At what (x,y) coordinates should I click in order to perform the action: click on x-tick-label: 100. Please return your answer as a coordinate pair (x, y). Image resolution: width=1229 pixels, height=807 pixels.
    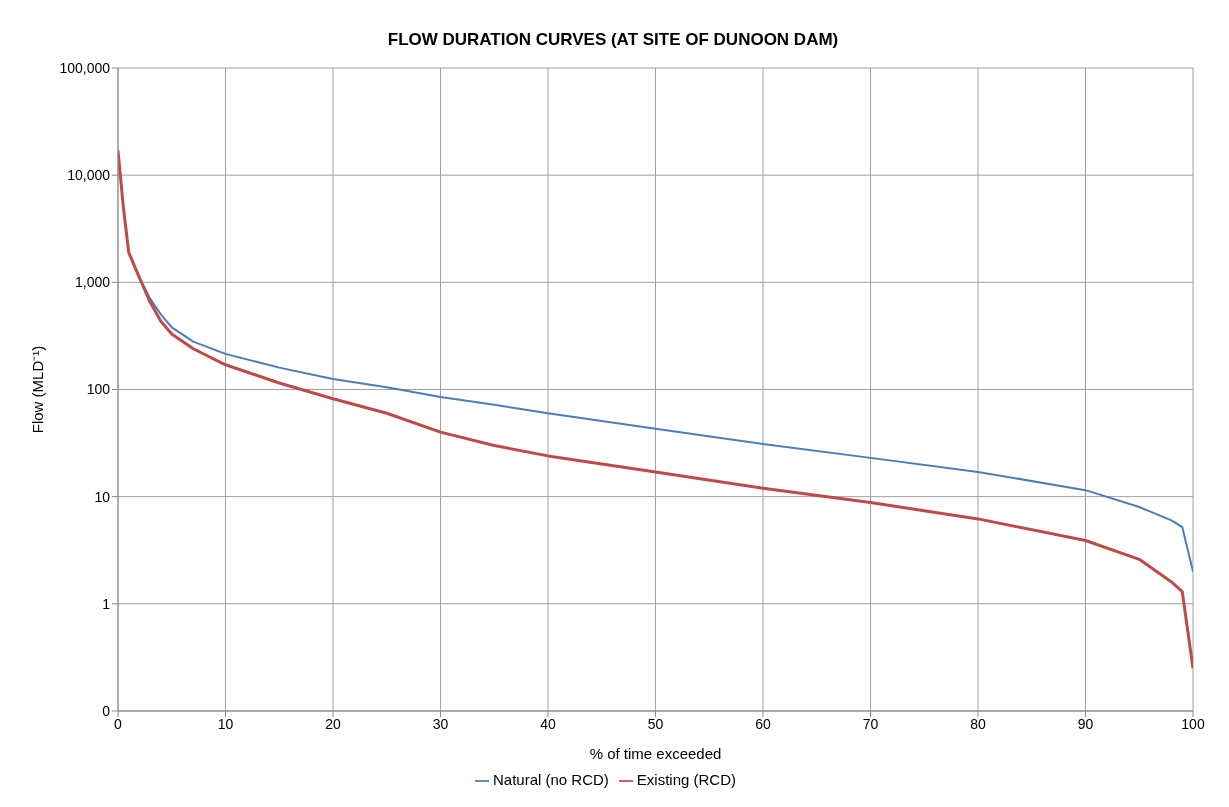
    Looking at the image, I should click on (1193, 723).